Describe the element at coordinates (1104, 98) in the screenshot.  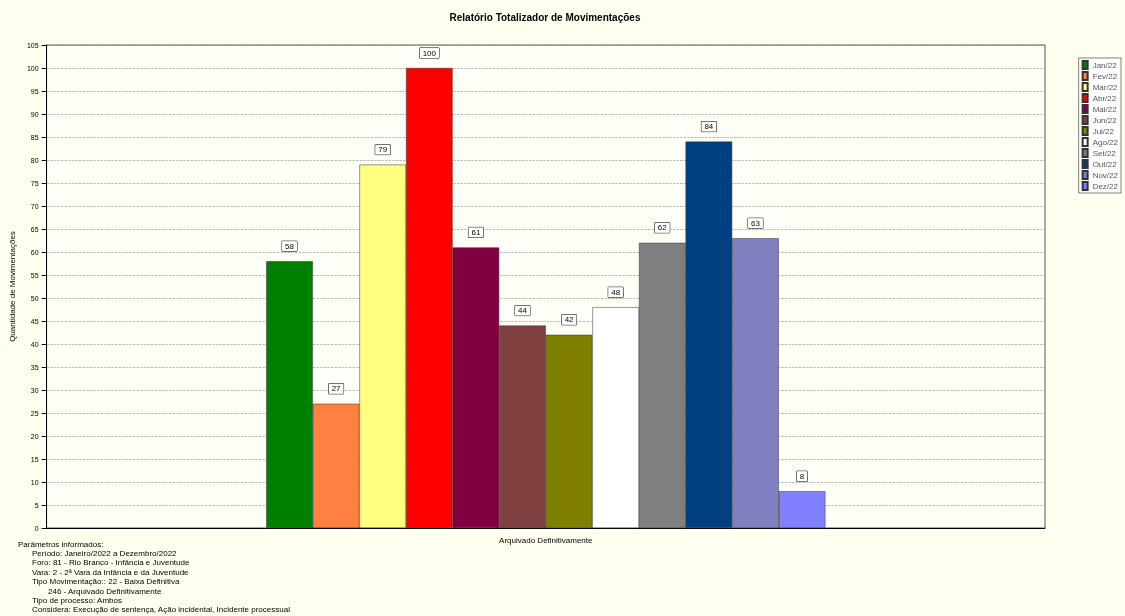
I see `legend-label: Abr/22` at that location.